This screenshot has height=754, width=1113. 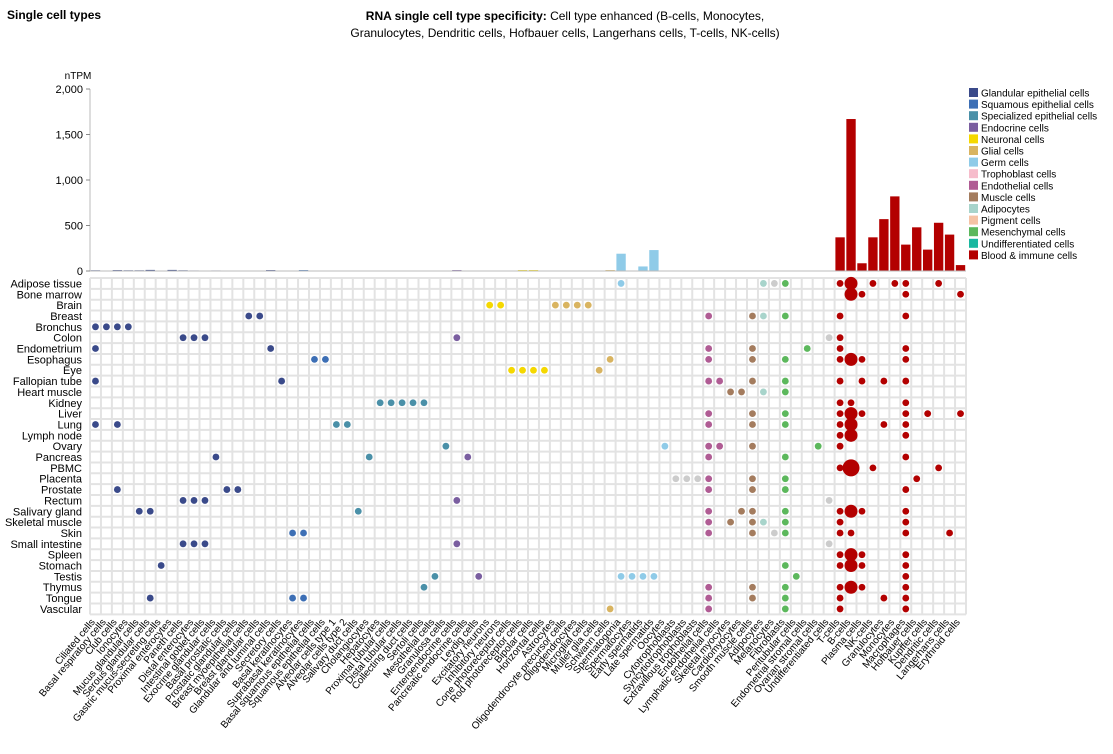 What do you see at coordinates (71, 534) in the screenshot?
I see `tissue-label: Skin` at bounding box center [71, 534].